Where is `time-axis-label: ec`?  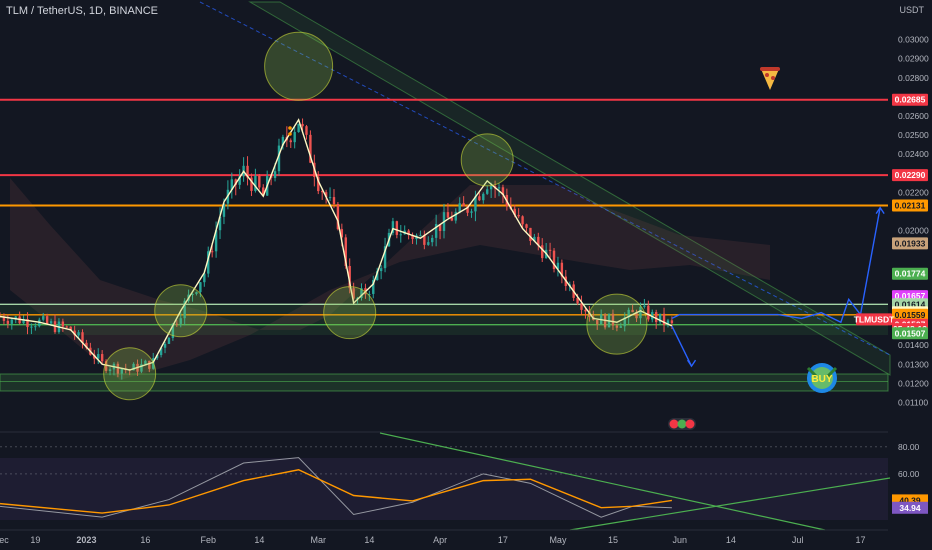 time-axis-label: ec is located at coordinates (4, 540).